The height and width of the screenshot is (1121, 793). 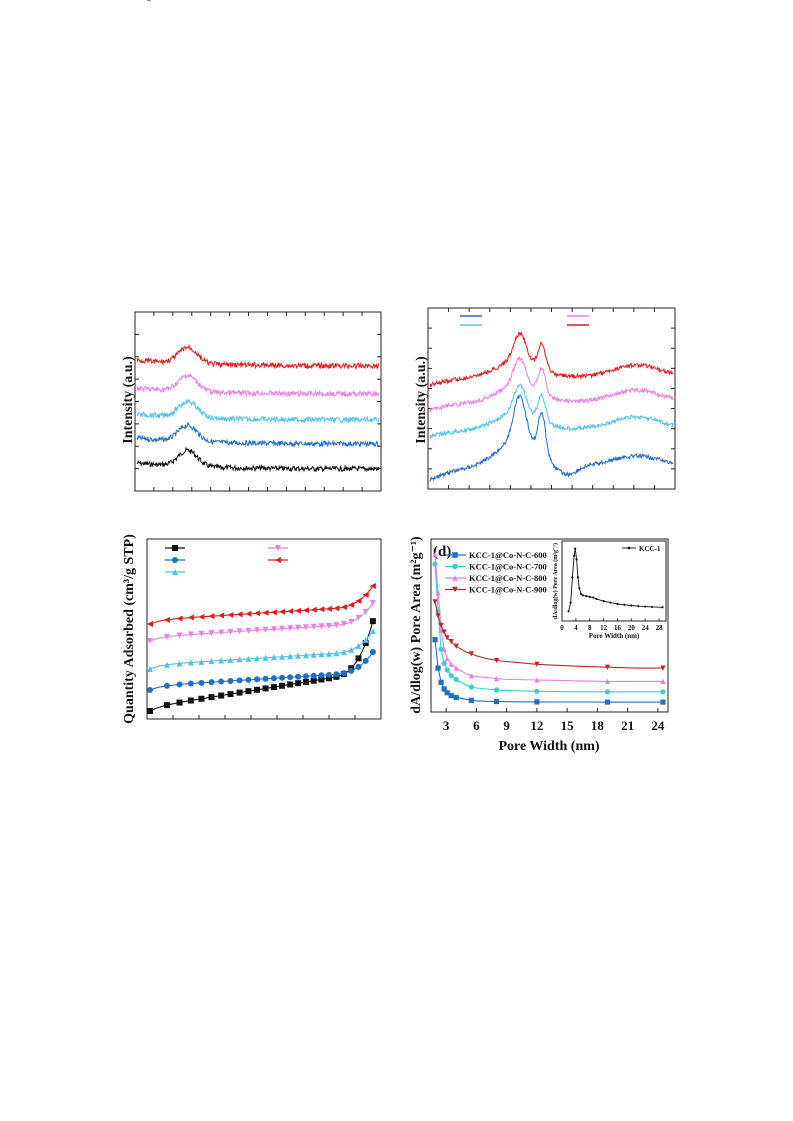 What do you see at coordinates (658, 725) in the screenshot?
I see `x-tick-label: 24` at bounding box center [658, 725].